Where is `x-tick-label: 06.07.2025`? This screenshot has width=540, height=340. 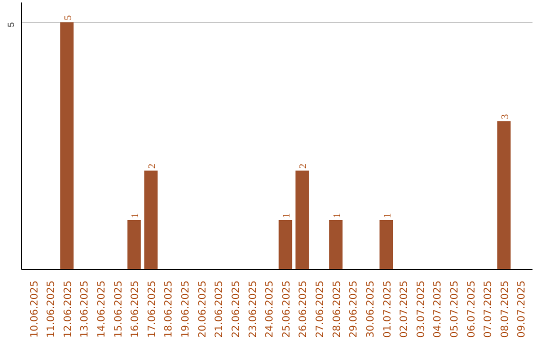 x-tick-label: 06.07.2025 is located at coordinates (472, 309).